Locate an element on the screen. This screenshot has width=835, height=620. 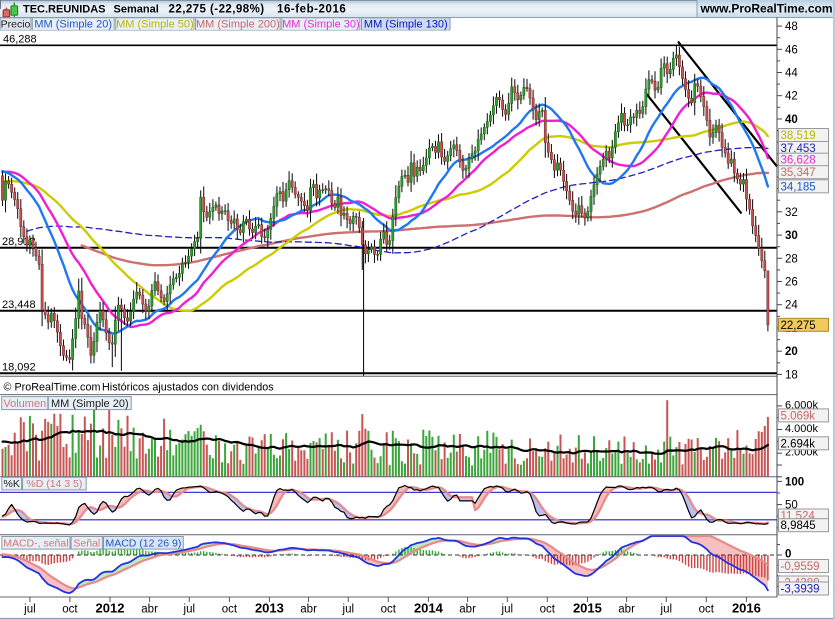
svg-text: 5.069k is located at coordinates (798, 416).